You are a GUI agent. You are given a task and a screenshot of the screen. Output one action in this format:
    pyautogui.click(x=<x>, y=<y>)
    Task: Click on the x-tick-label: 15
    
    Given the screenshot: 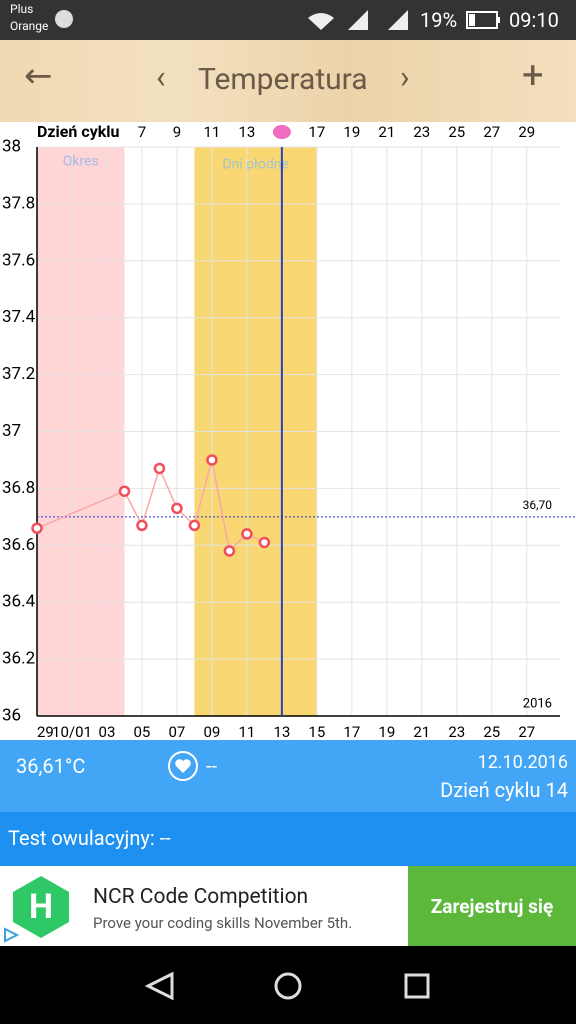 What is the action you would take?
    pyautogui.click(x=316, y=731)
    